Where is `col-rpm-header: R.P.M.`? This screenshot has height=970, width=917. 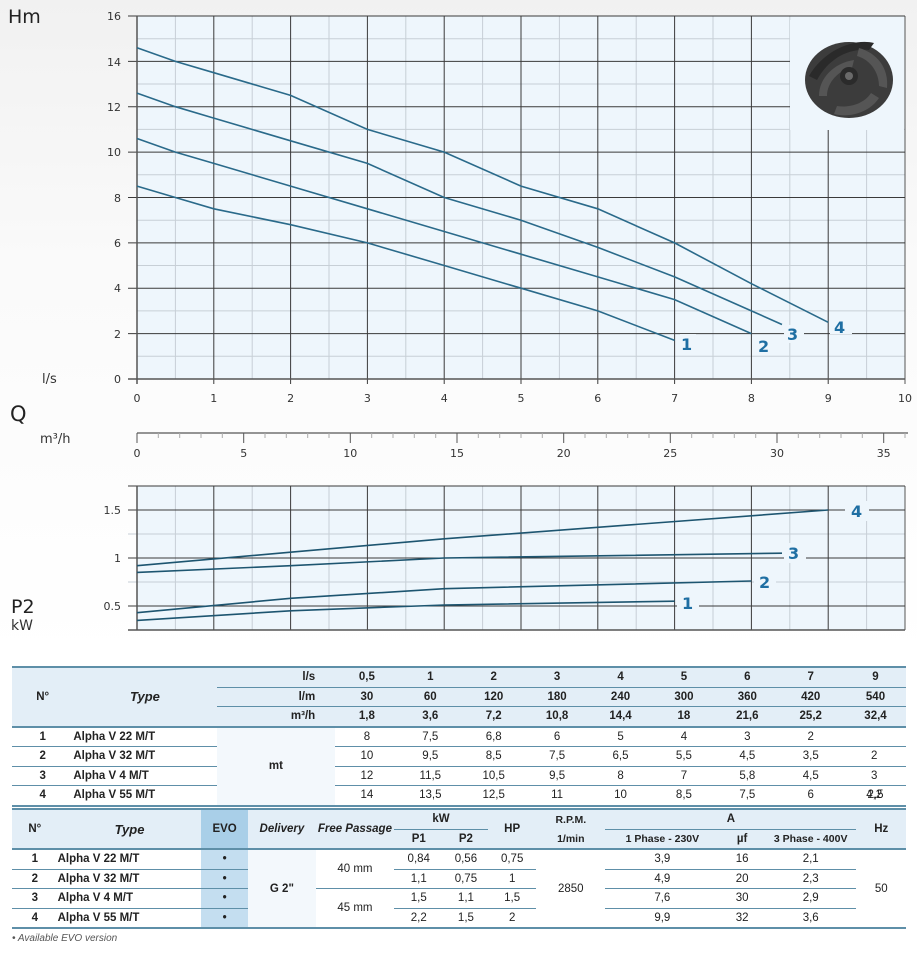 col-rpm-header: R.P.M. is located at coordinates (571, 819).